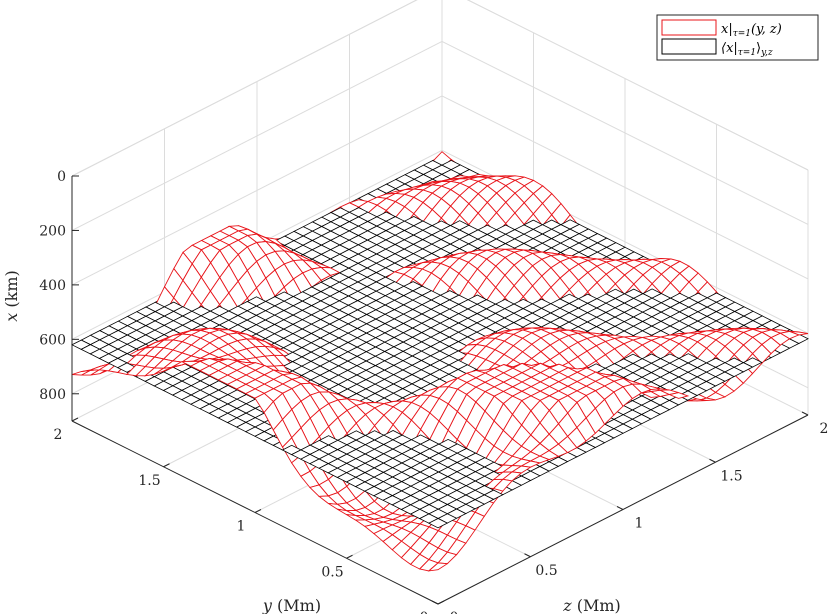 Image resolution: width=830 pixels, height=614 pixels. Describe the element at coordinates (424, 612) in the screenshot. I see `y-tick-label: 0` at that location.